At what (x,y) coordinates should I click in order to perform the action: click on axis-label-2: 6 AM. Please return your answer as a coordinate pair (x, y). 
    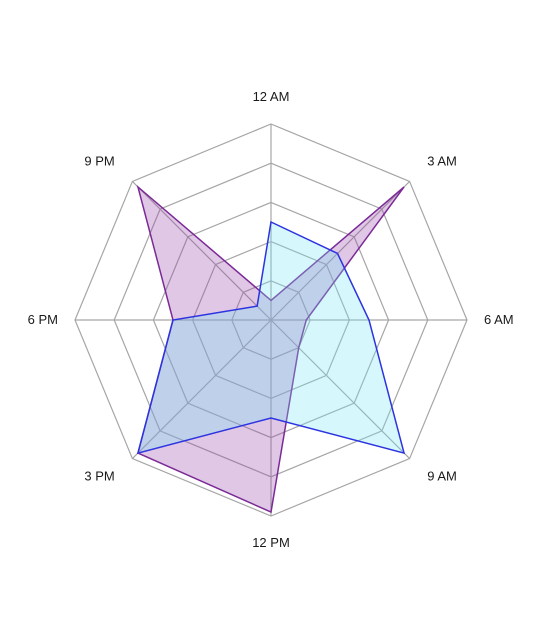
    Looking at the image, I should click on (499, 319).